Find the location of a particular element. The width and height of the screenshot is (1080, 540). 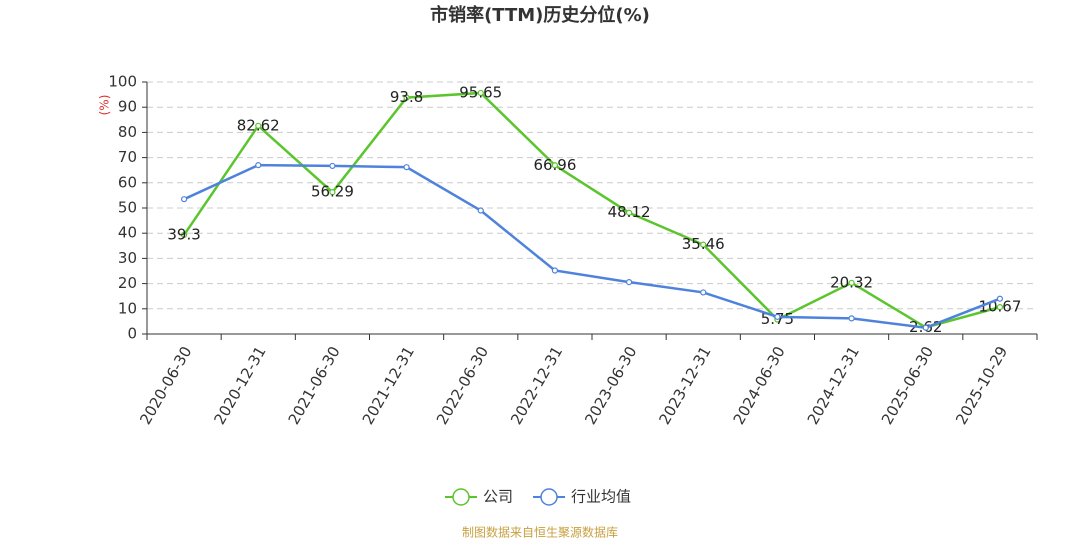

x-tick-label: 2024-12-31 is located at coordinates (833, 385).